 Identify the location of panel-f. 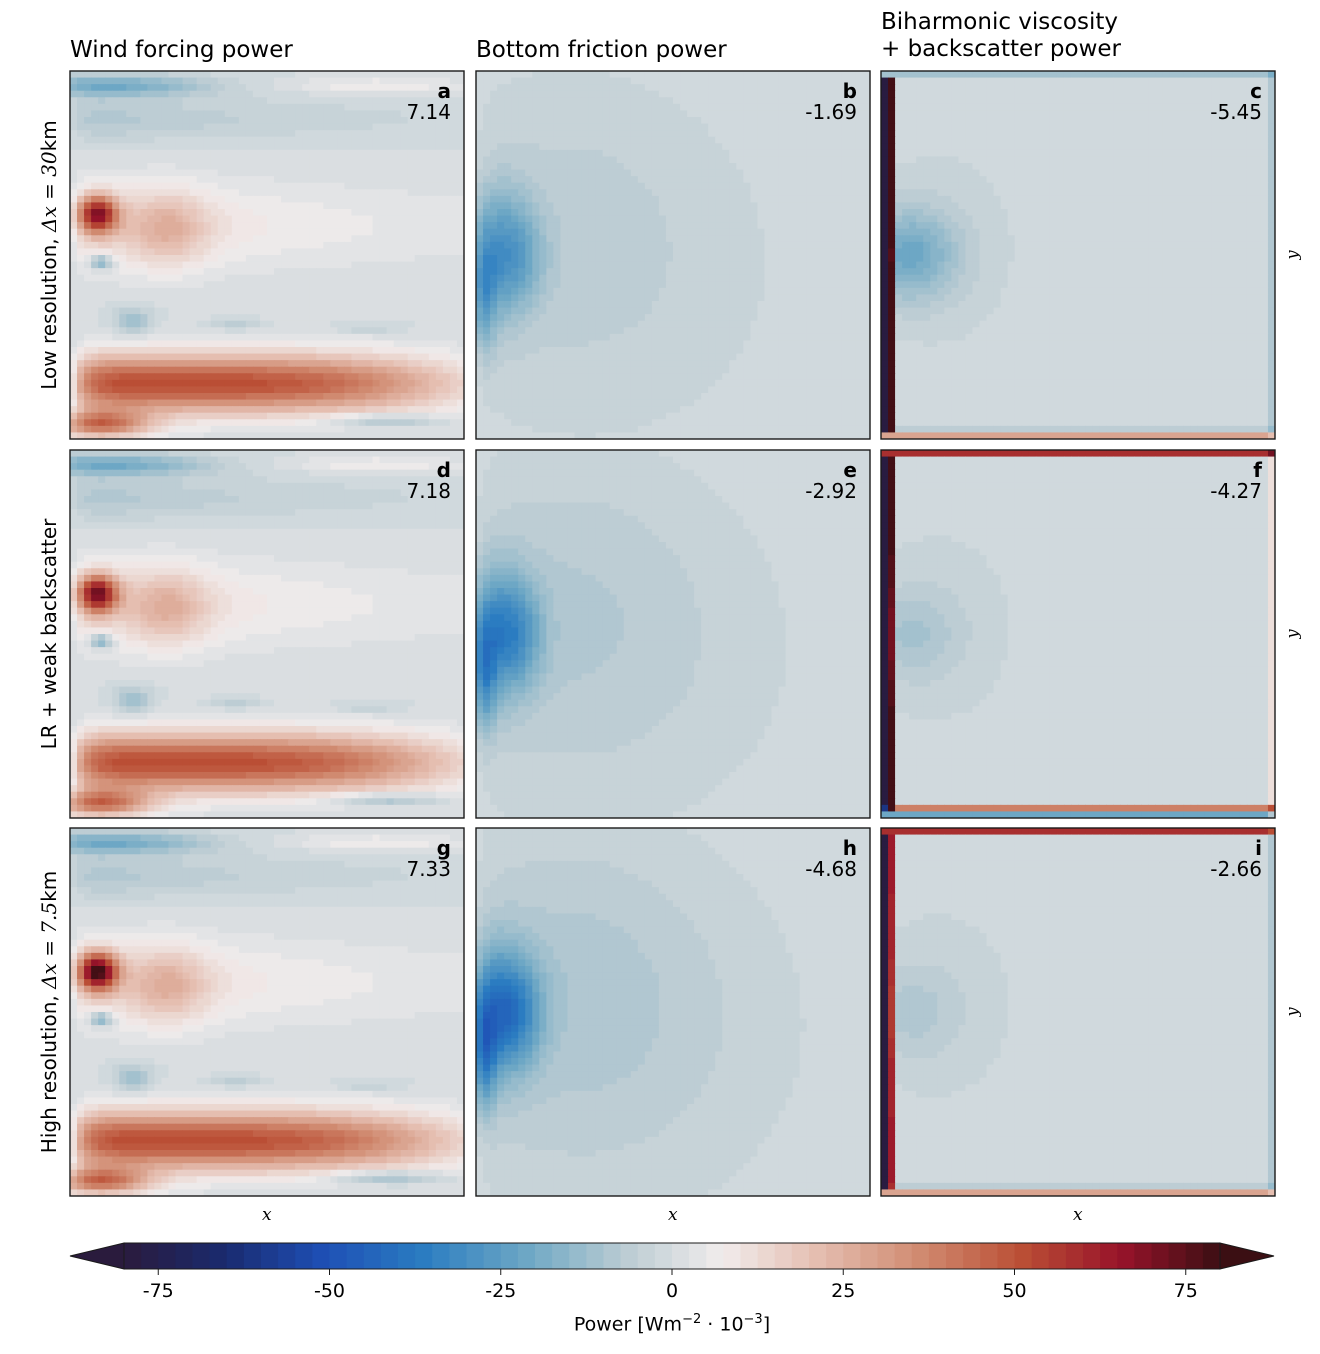
(1078, 634).